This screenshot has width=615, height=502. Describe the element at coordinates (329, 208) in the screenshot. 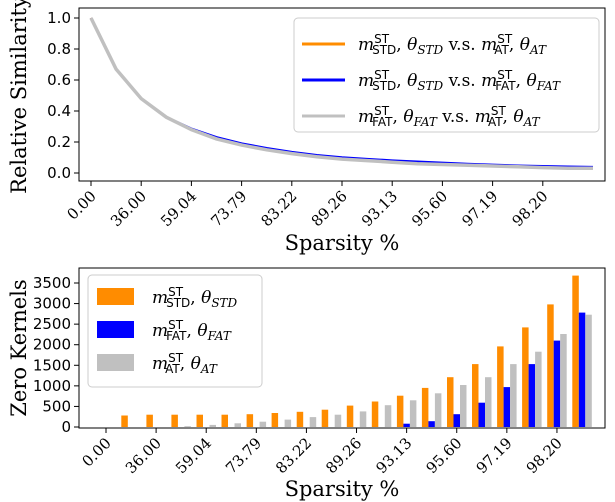

I see `top-x-tick-label: 89.26` at that location.